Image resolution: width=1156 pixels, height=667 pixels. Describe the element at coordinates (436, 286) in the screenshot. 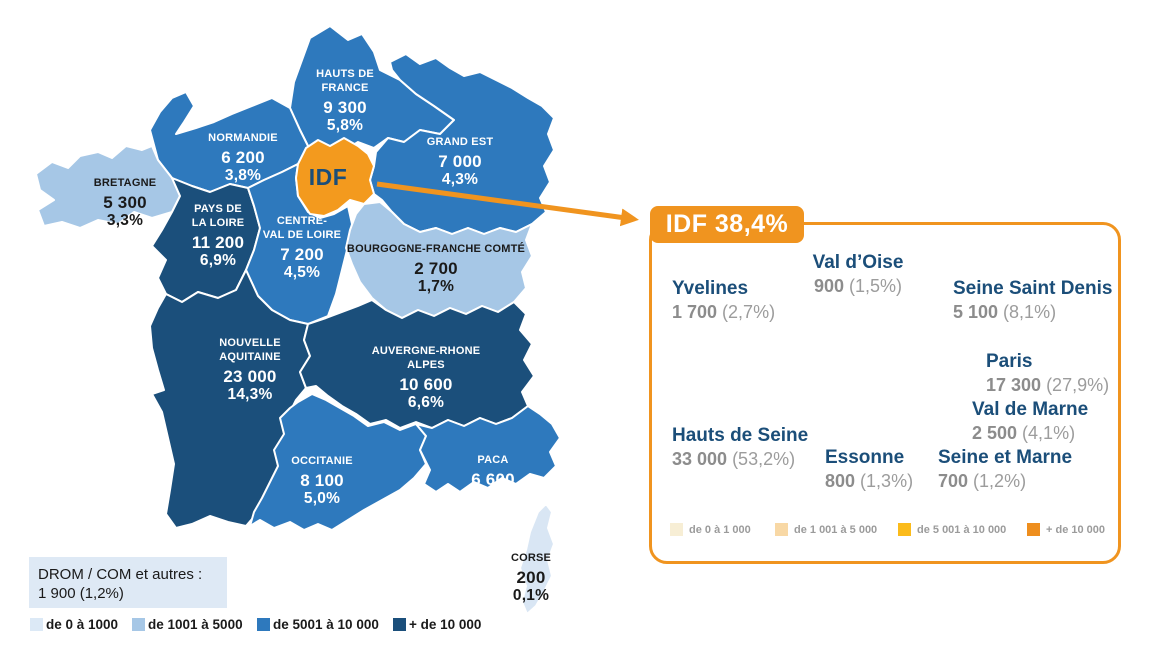

I see `region-pct: 1,7%` at that location.